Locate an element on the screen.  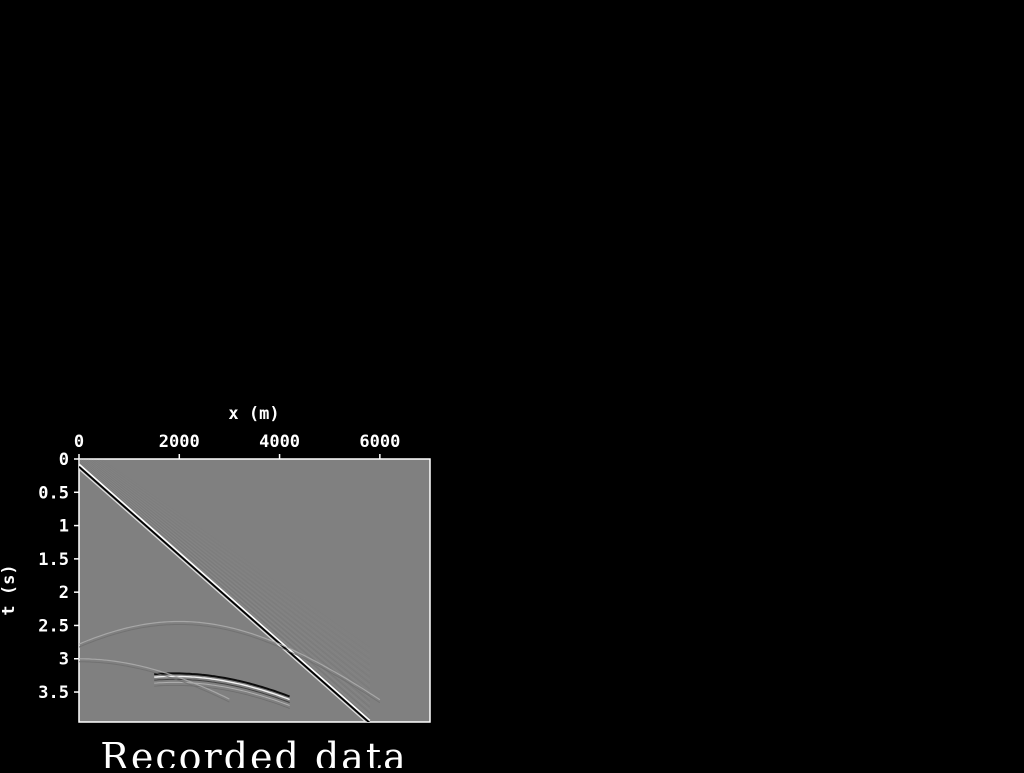
y-tick-label: 3.5 is located at coordinates (53, 693).